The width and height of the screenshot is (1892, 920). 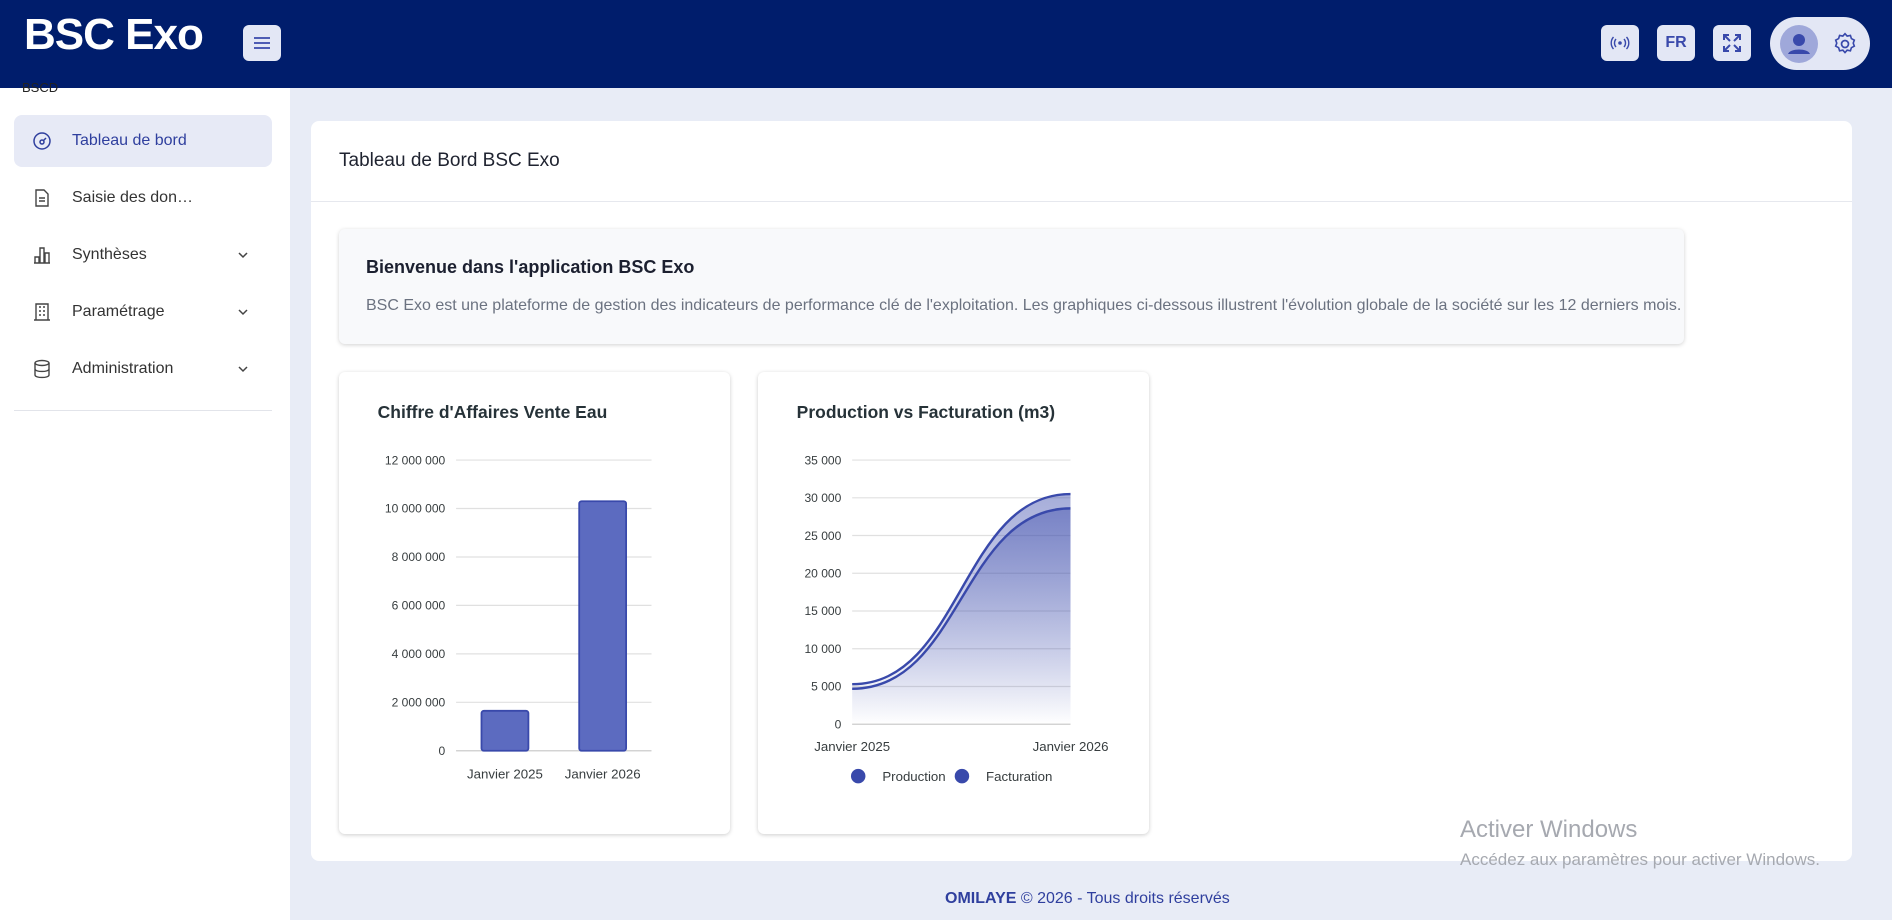 What do you see at coordinates (109, 254) in the screenshot?
I see `nav-label: Synthèses` at bounding box center [109, 254].